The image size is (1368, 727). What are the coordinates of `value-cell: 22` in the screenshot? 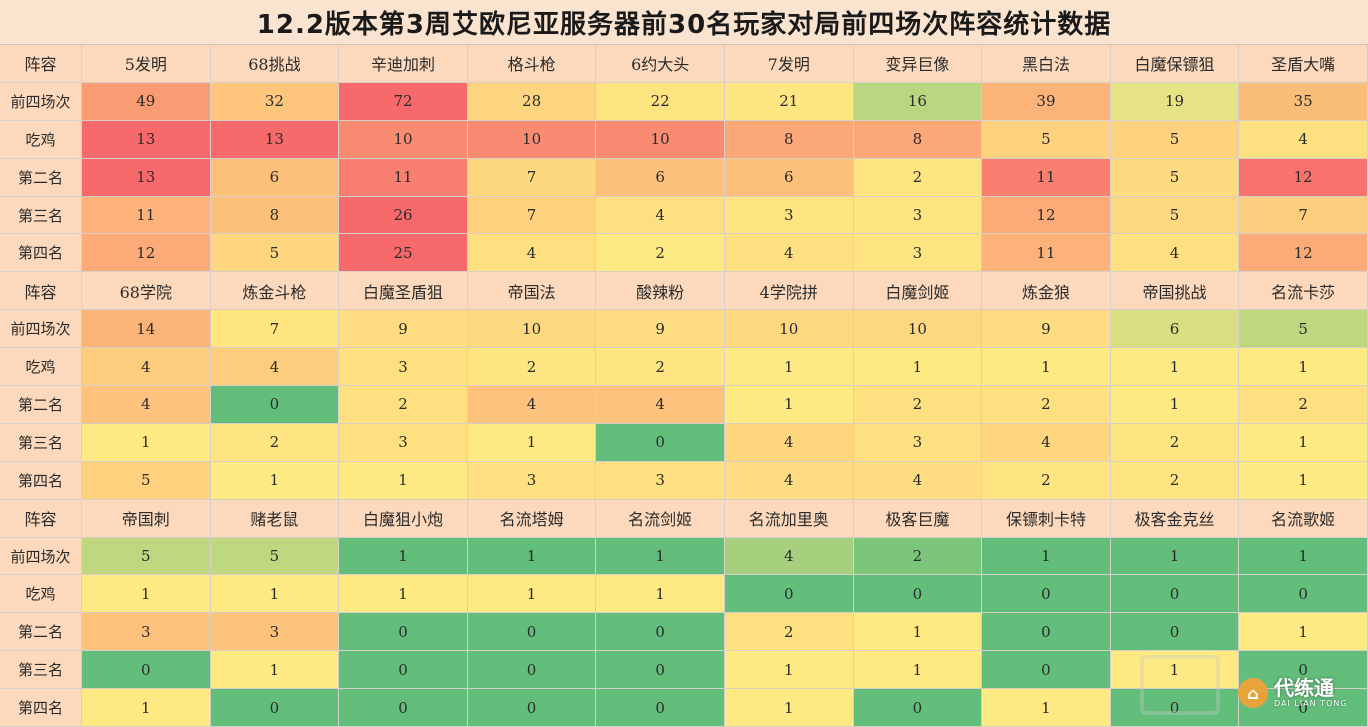 It's located at (660, 101).